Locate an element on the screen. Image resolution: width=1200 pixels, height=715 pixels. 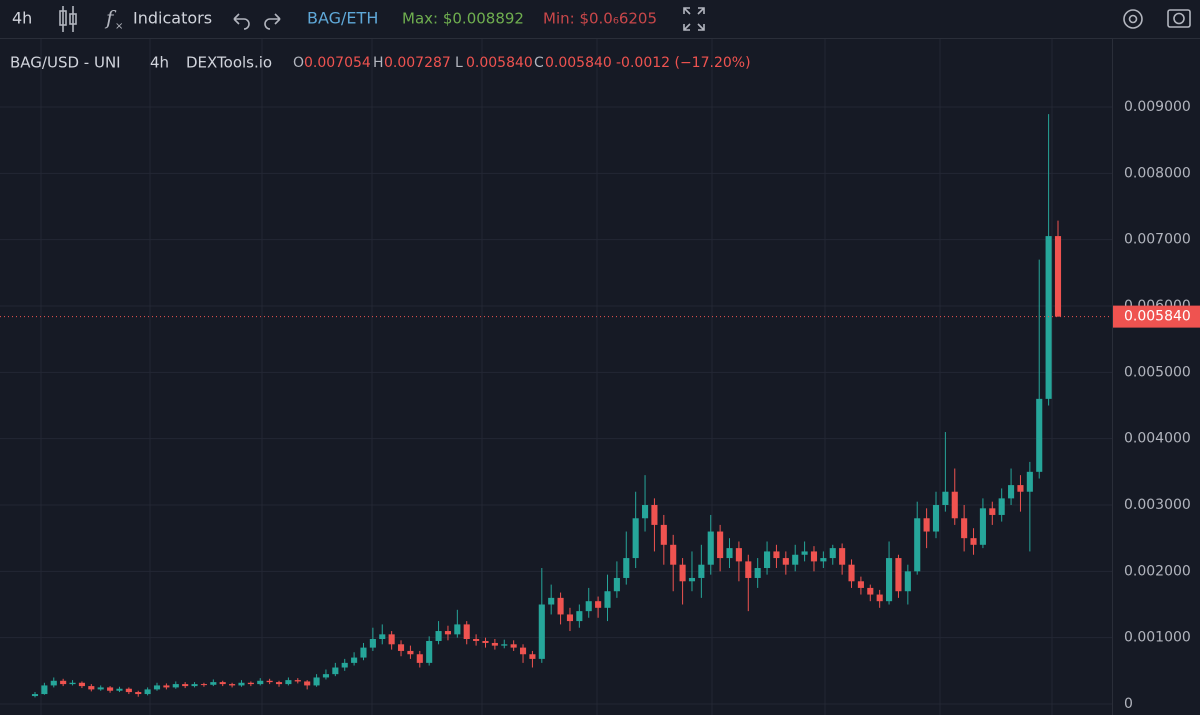
min-price: Min: $0.0₆6205 is located at coordinates (600, 19).